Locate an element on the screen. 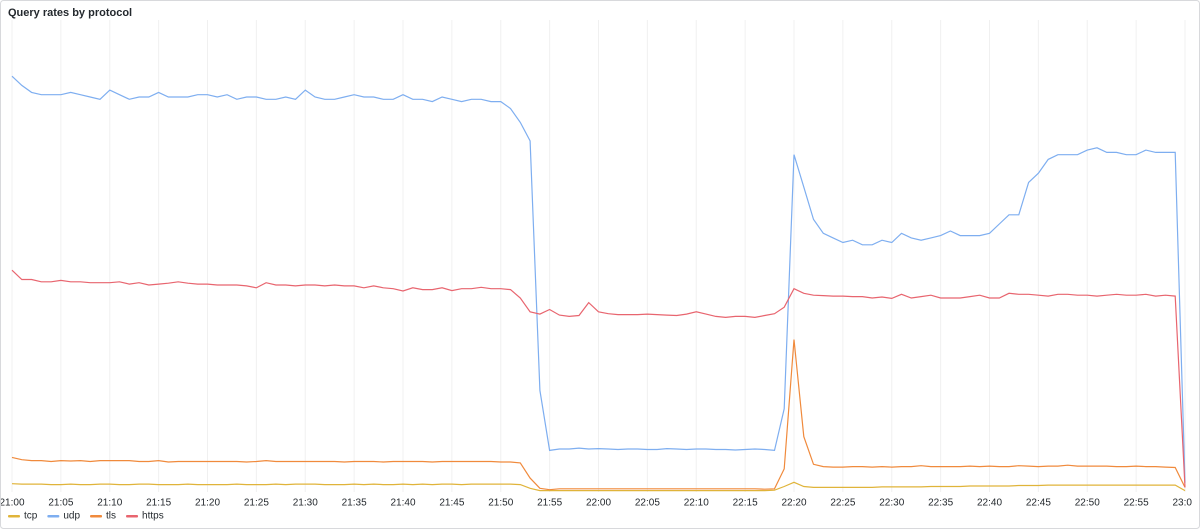 The image size is (1200, 529). legend-label: udp is located at coordinates (71, 516).